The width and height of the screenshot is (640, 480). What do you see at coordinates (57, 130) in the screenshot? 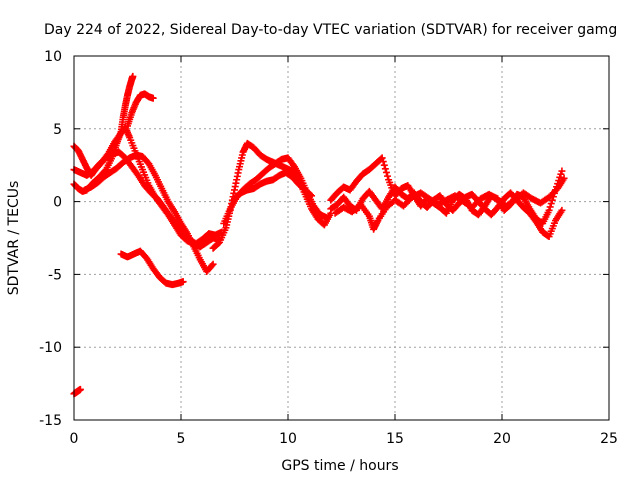
I see `y-tick-label: 5` at bounding box center [57, 130].